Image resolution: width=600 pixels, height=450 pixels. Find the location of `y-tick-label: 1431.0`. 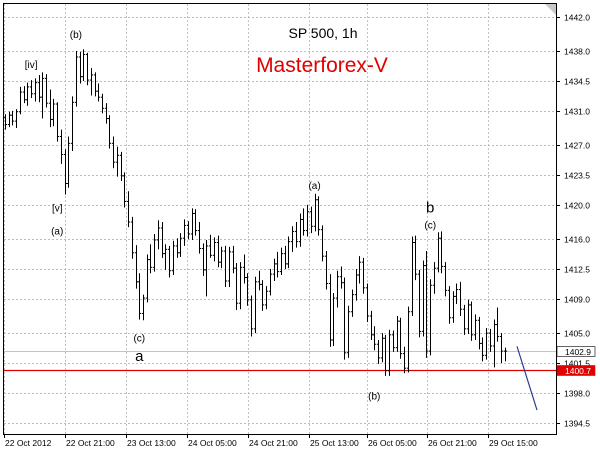

y-tick-label: 1431.0 is located at coordinates (577, 112).